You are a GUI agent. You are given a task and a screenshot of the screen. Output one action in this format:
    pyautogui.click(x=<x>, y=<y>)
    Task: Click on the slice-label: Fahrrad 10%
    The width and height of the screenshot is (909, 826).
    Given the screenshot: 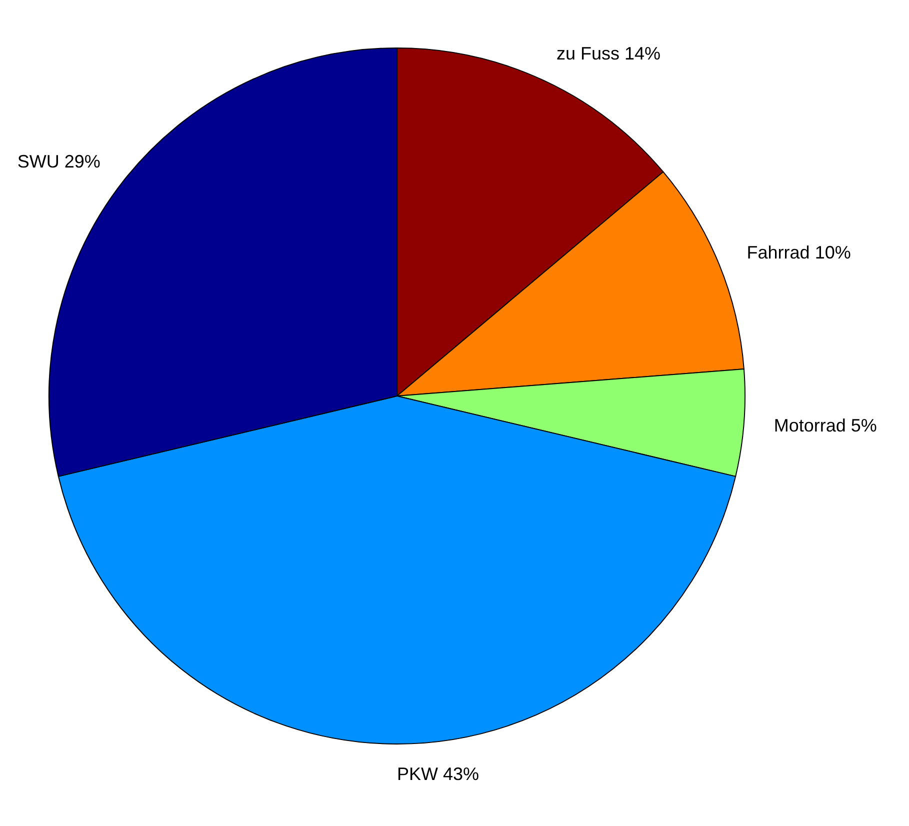 What is the action you would take?
    pyautogui.click(x=798, y=252)
    